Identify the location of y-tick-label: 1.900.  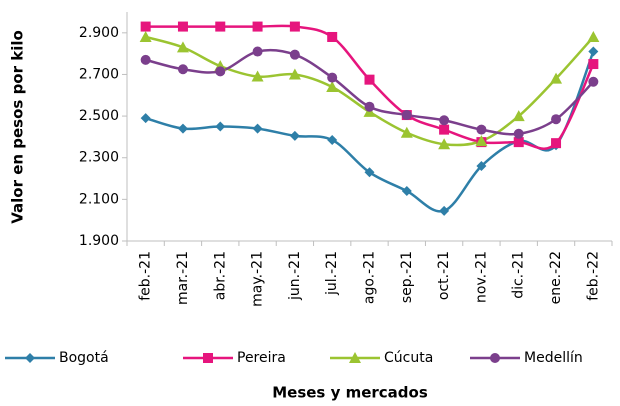
(99, 241).